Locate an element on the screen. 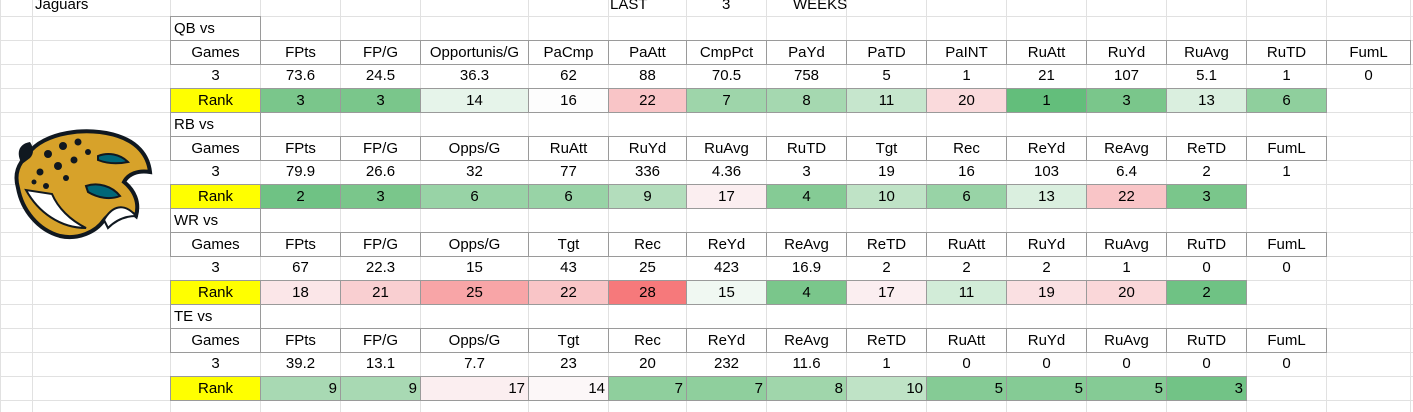 The image size is (1413, 412). column-header: FPts is located at coordinates (300, 52).